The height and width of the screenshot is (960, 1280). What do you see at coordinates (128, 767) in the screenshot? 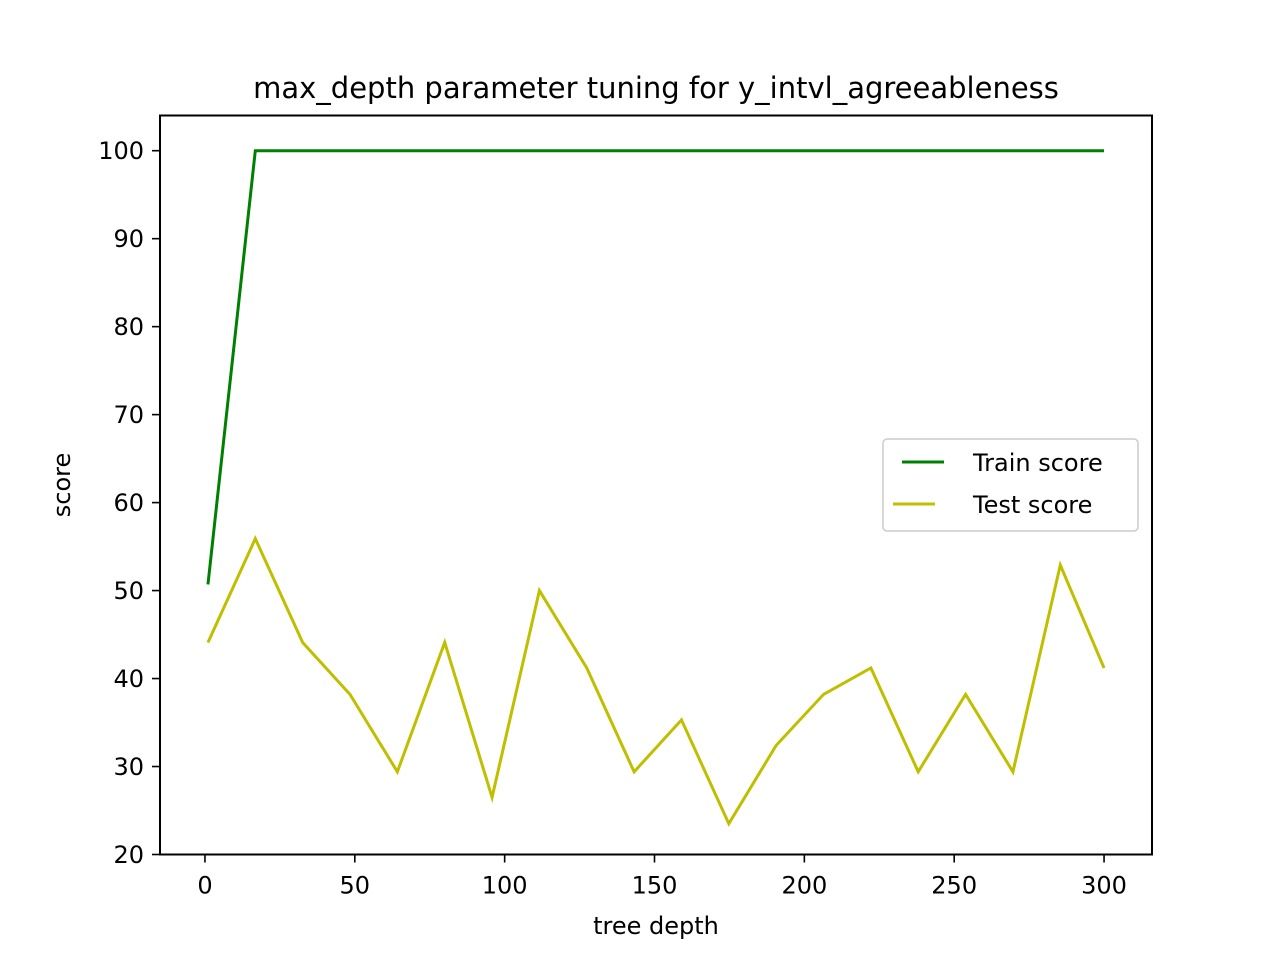
I see `y-tick-label: 30` at bounding box center [128, 767].